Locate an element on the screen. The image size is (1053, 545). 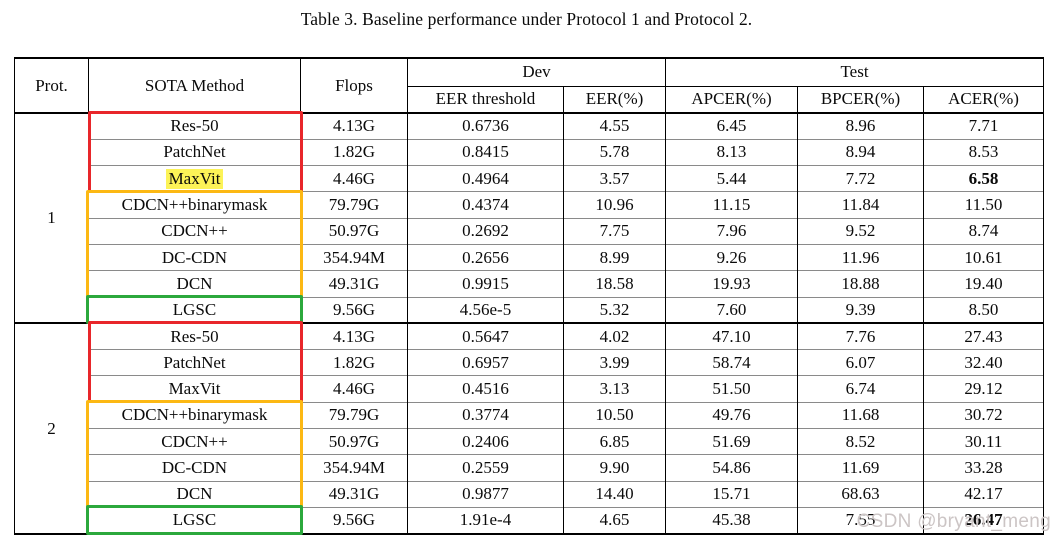
protocol-label: 2 is located at coordinates (51, 428).